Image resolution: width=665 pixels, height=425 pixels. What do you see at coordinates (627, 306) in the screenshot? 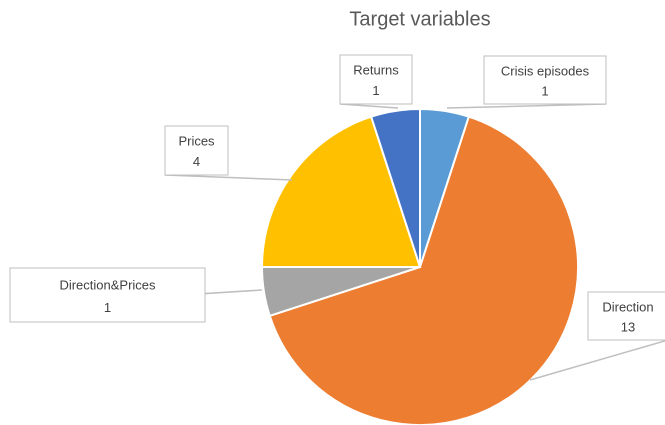
I see `category-label: Direction` at bounding box center [627, 306].